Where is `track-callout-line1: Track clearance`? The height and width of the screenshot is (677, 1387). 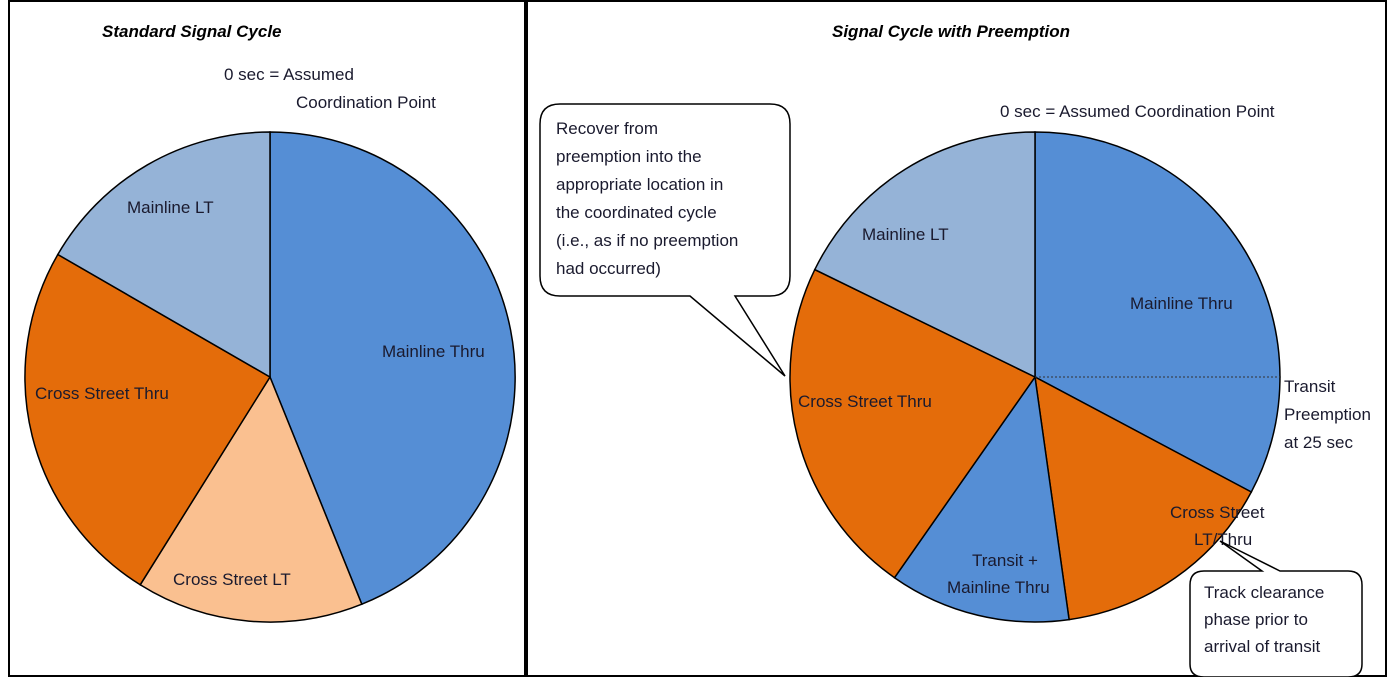
track-callout-line1: Track clearance is located at coordinates (1264, 592).